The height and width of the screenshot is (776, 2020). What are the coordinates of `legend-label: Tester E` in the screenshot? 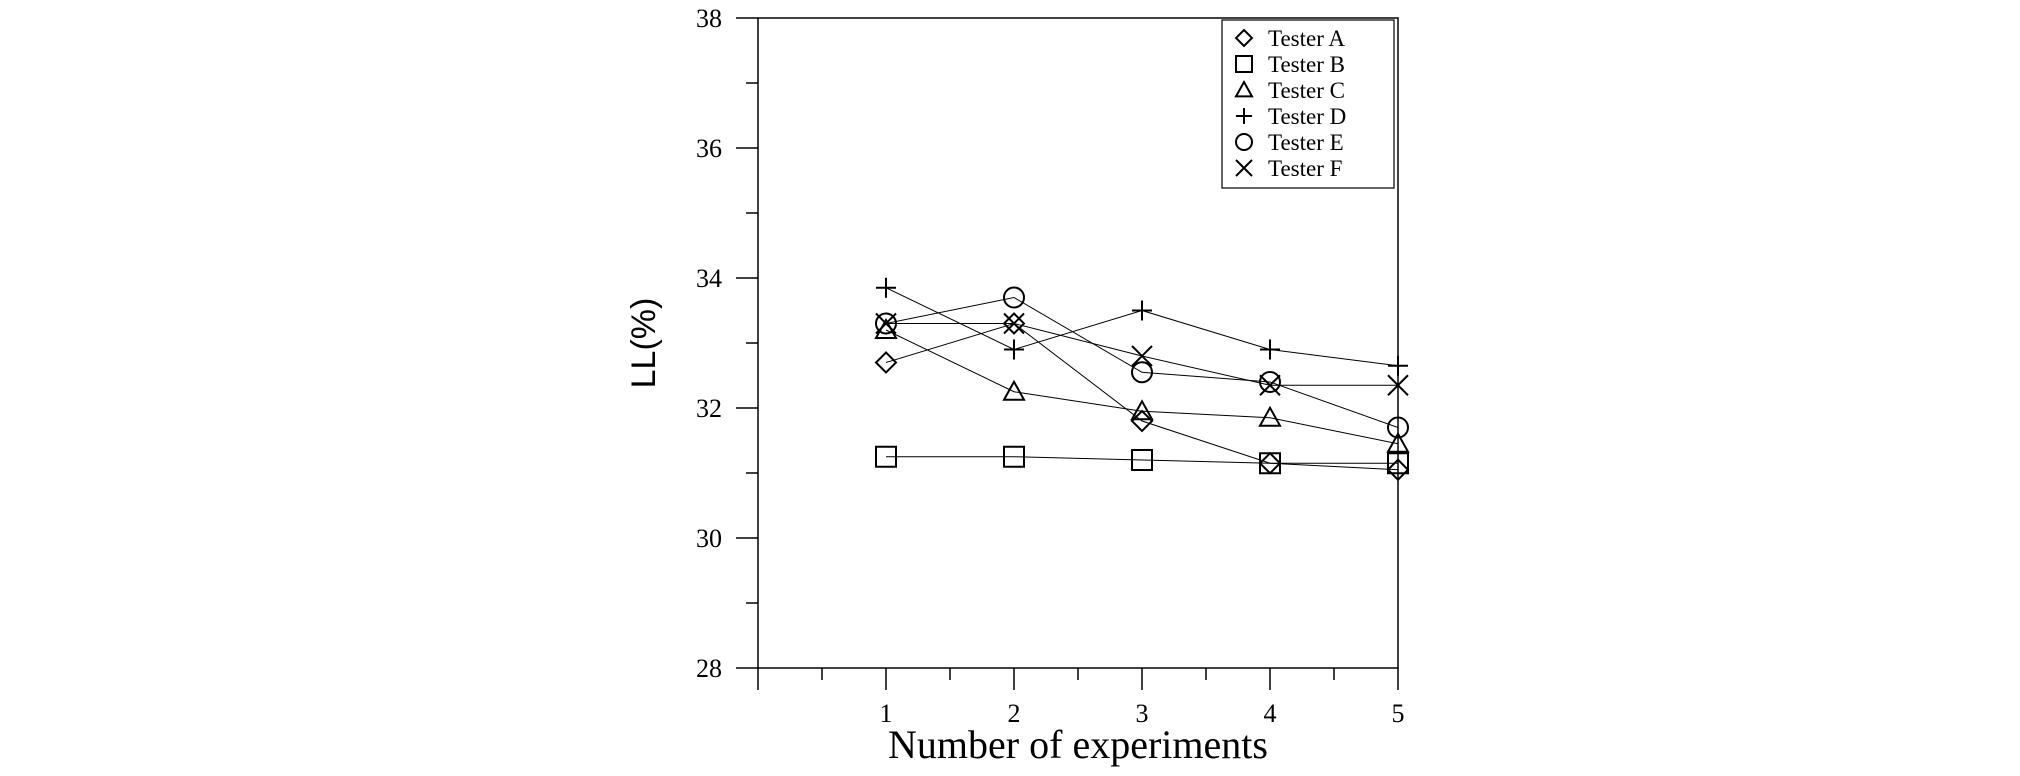 It's located at (1306, 142).